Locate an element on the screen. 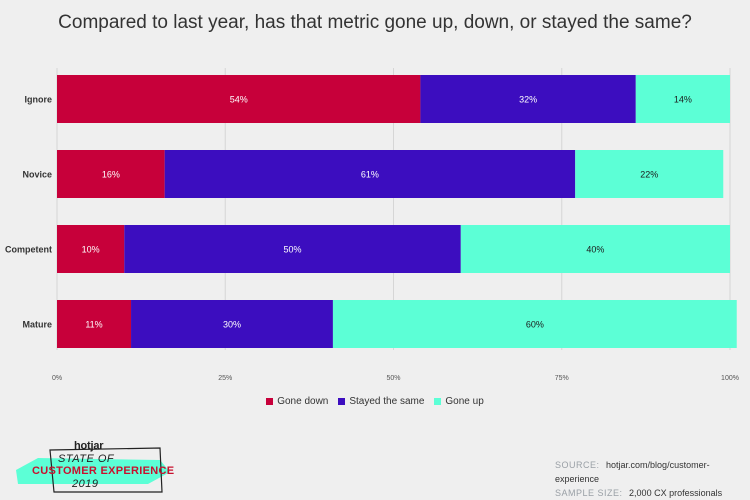 This screenshot has width=750, height=500. x-tick-label: 100% is located at coordinates (730, 378).